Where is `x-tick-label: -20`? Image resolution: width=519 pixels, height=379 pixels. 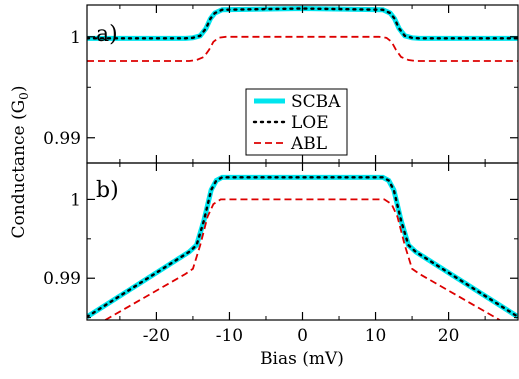 x-tick-label: -20 is located at coordinates (156, 336).